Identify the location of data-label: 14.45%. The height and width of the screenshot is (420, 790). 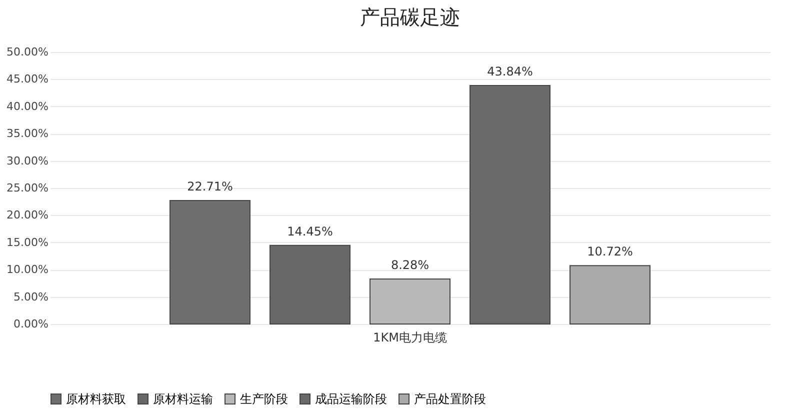
(310, 231).